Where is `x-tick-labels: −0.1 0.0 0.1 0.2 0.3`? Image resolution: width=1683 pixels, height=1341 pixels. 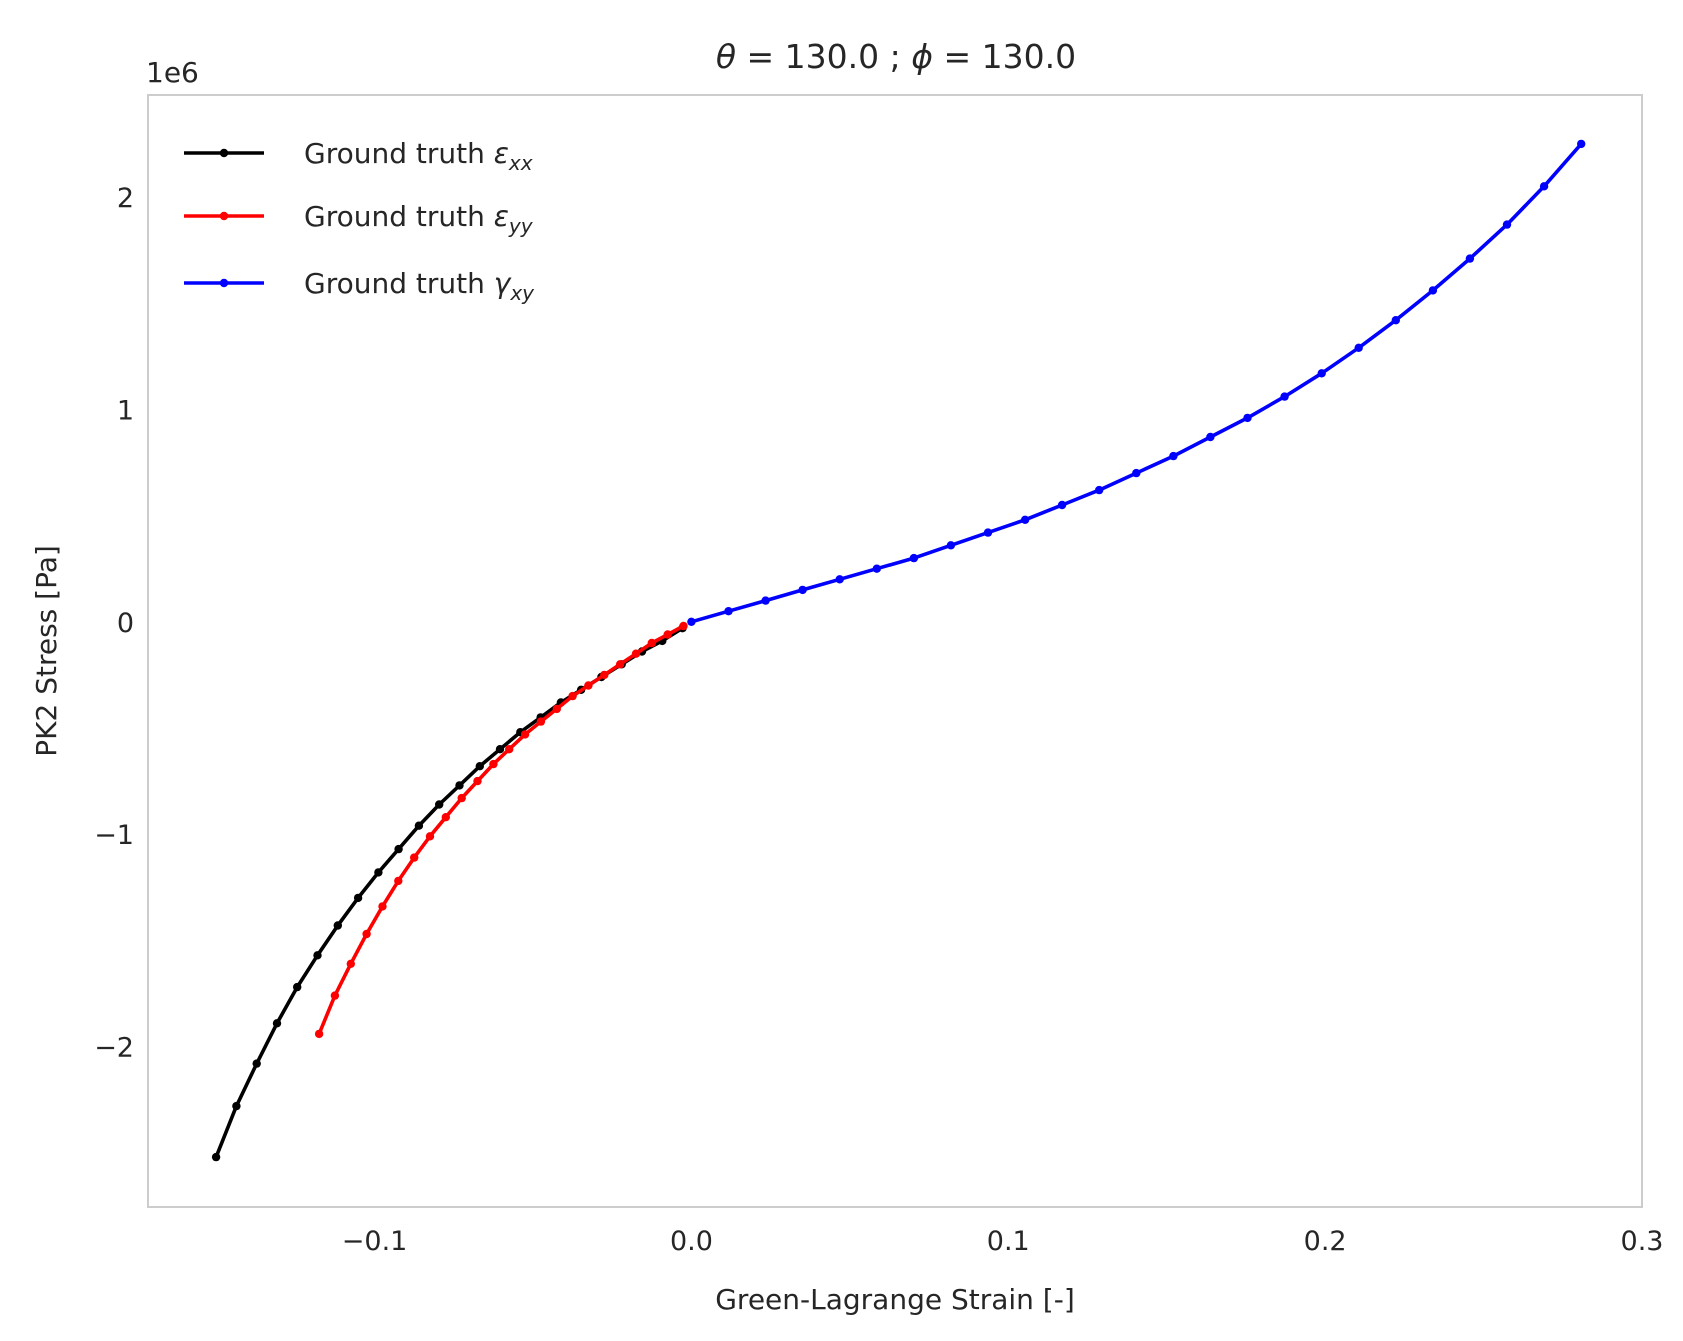 x-tick-labels: −0.1 0.0 0.1 0.2 0.3 is located at coordinates (1003, 1241).